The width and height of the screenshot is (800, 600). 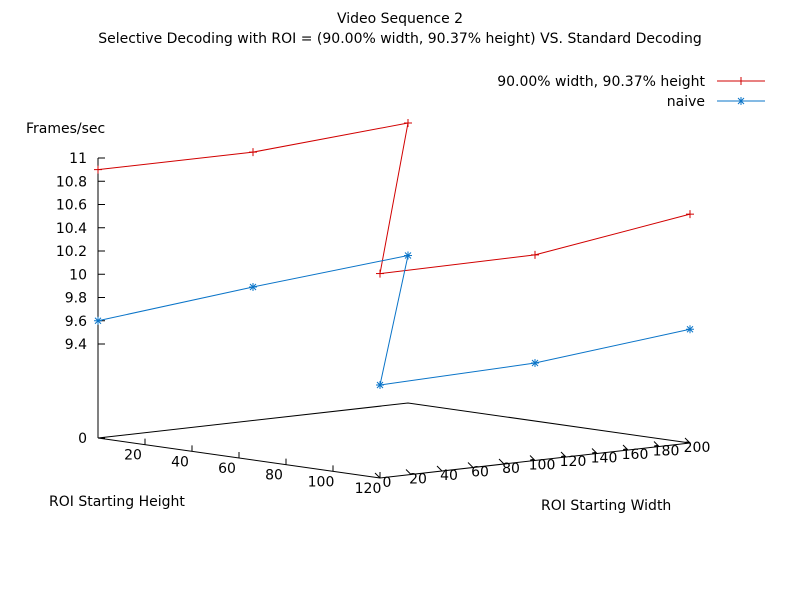 I want to click on z-tick-label: 9.4, so click(x=76, y=345).